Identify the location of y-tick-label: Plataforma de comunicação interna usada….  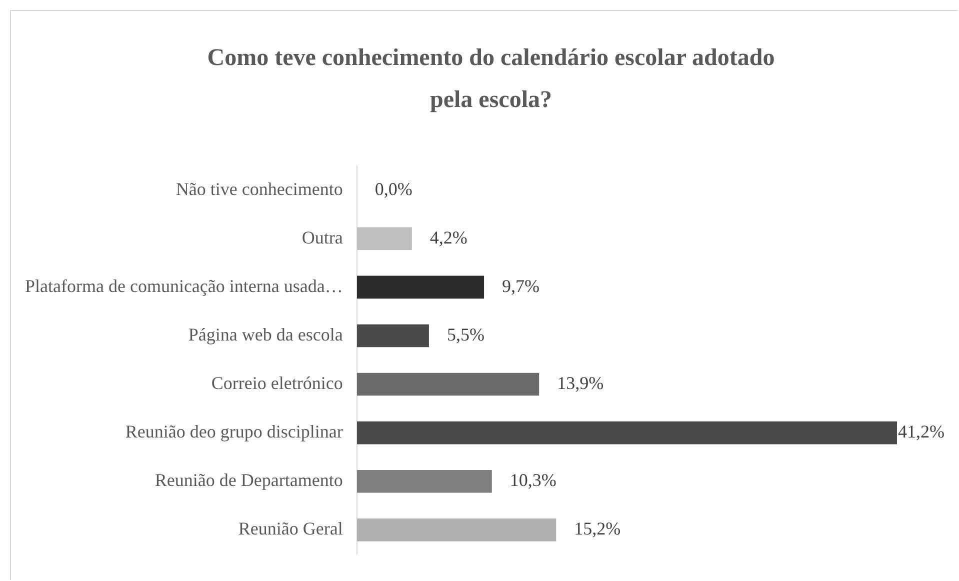
(183, 286).